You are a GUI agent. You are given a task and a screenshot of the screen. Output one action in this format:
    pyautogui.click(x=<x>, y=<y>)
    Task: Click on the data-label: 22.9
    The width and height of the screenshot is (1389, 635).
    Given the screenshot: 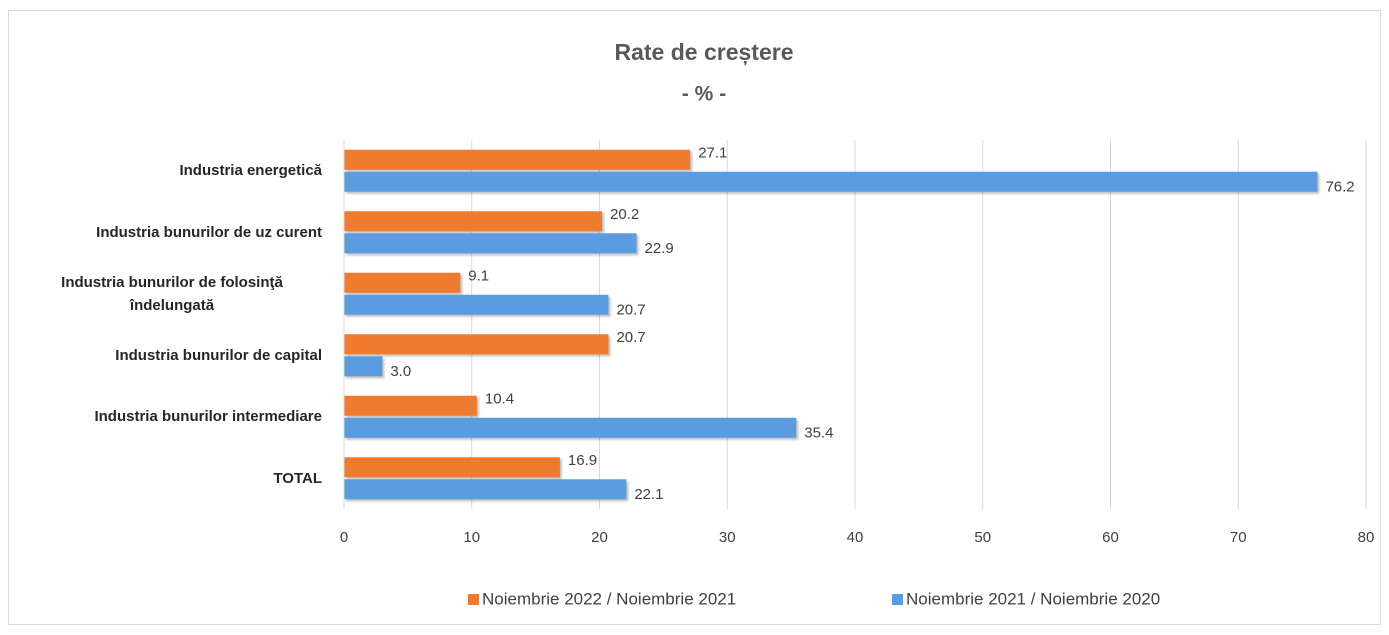 What is the action you would take?
    pyautogui.click(x=659, y=248)
    